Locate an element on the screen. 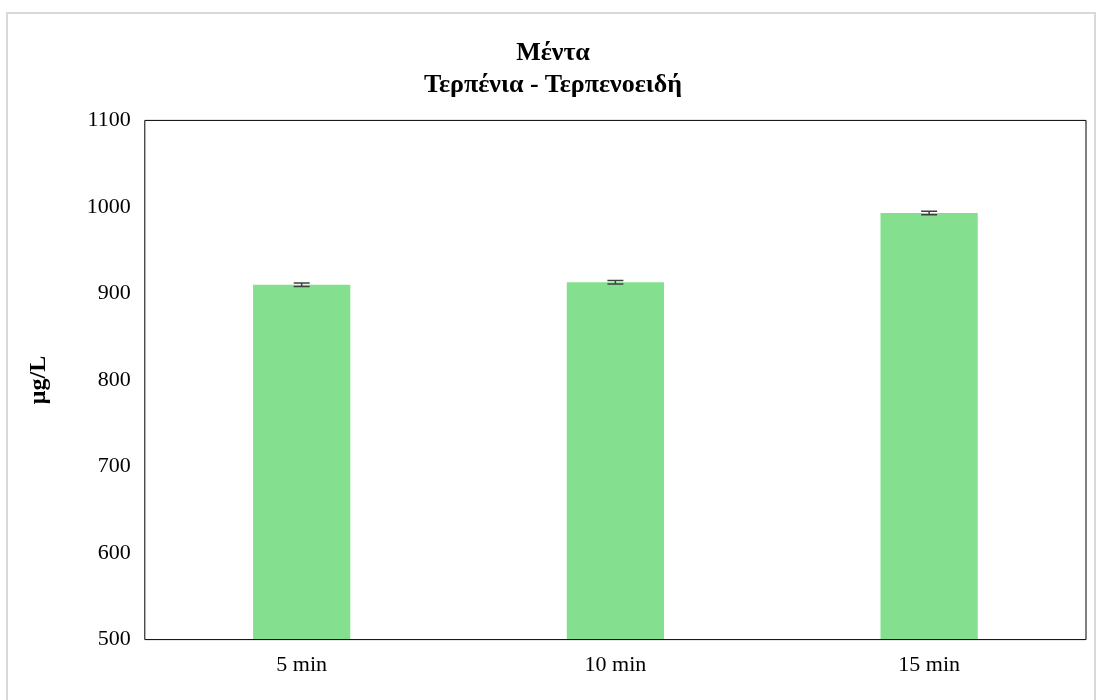 The height and width of the screenshot is (700, 1102). y-tick-label: 1000 is located at coordinates (108, 205).